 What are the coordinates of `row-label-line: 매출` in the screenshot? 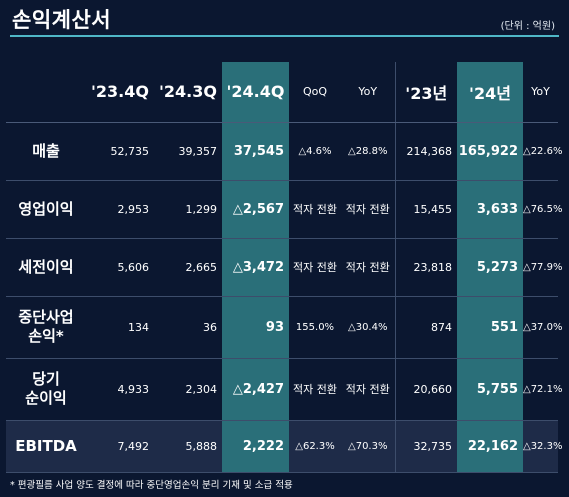 It's located at (46, 150).